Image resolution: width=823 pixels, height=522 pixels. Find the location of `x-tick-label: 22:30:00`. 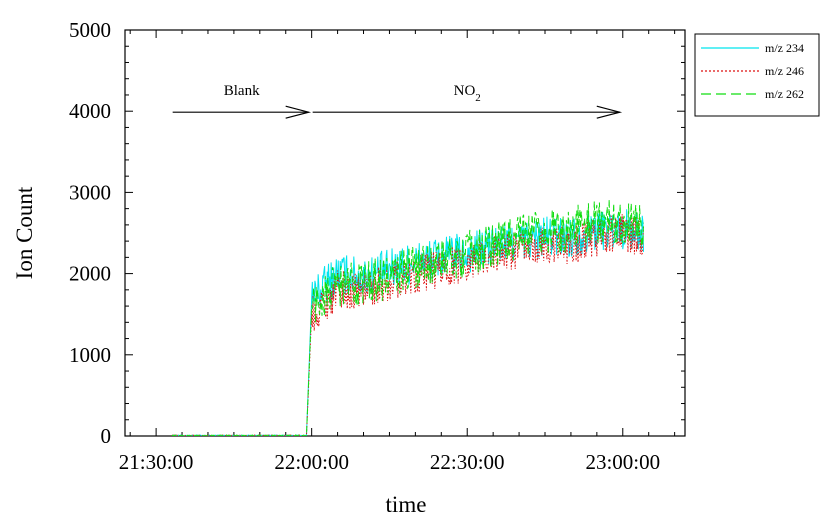

x-tick-label: 22:30:00 is located at coordinates (467, 462).